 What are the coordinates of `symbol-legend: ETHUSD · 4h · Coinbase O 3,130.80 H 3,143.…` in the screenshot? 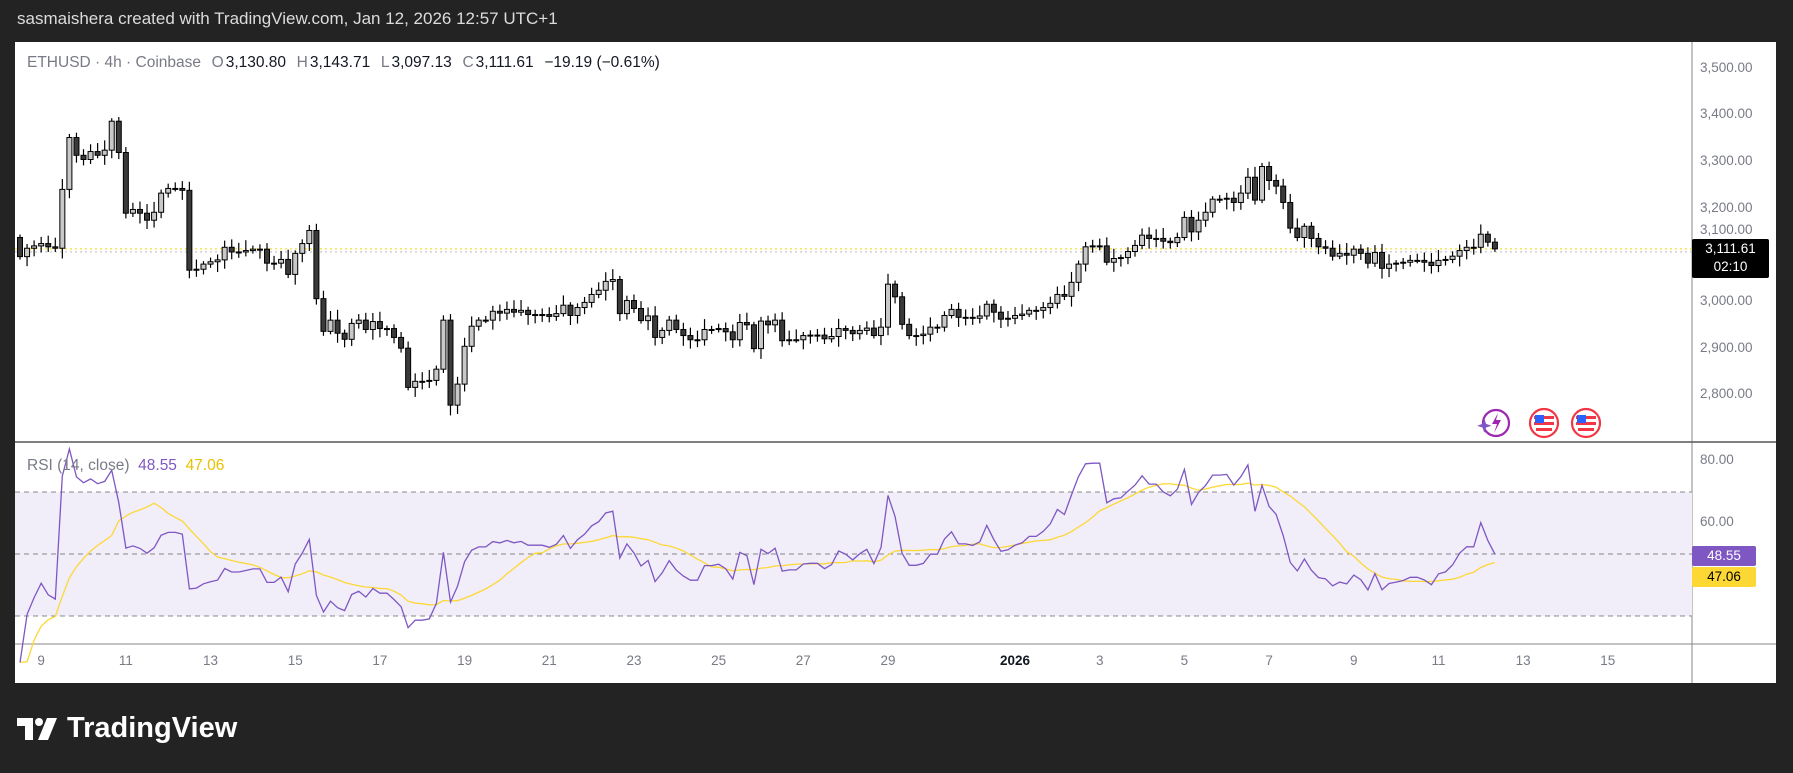 It's located at (344, 63).